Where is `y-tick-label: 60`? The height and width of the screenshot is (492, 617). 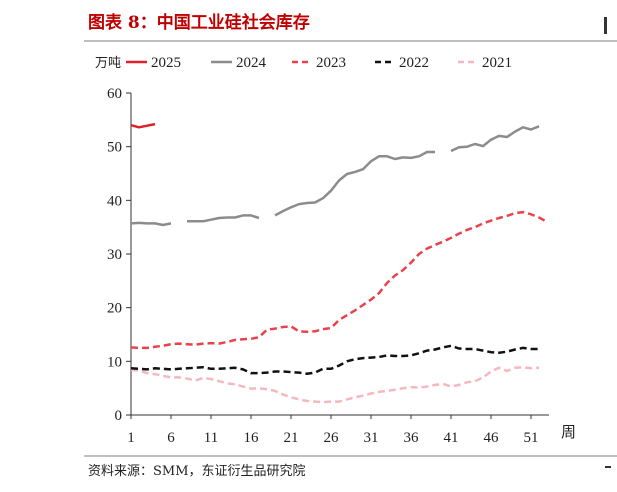
y-tick-label: 60 is located at coordinates (114, 94).